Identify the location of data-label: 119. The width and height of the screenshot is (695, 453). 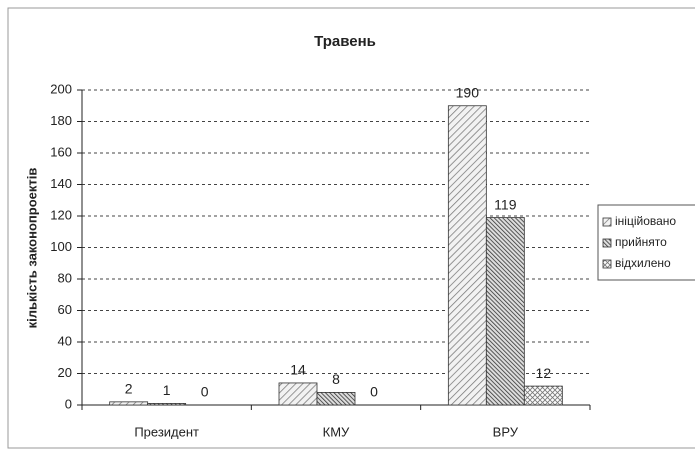
(505, 204).